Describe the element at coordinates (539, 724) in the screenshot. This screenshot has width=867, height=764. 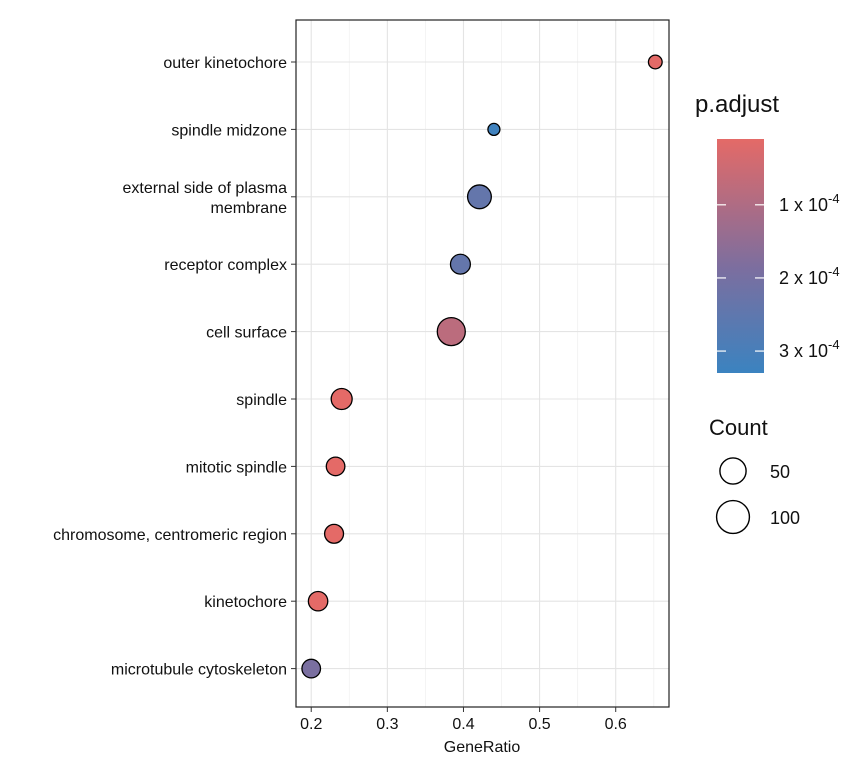
I see `x-tick-label: 0.5` at that location.